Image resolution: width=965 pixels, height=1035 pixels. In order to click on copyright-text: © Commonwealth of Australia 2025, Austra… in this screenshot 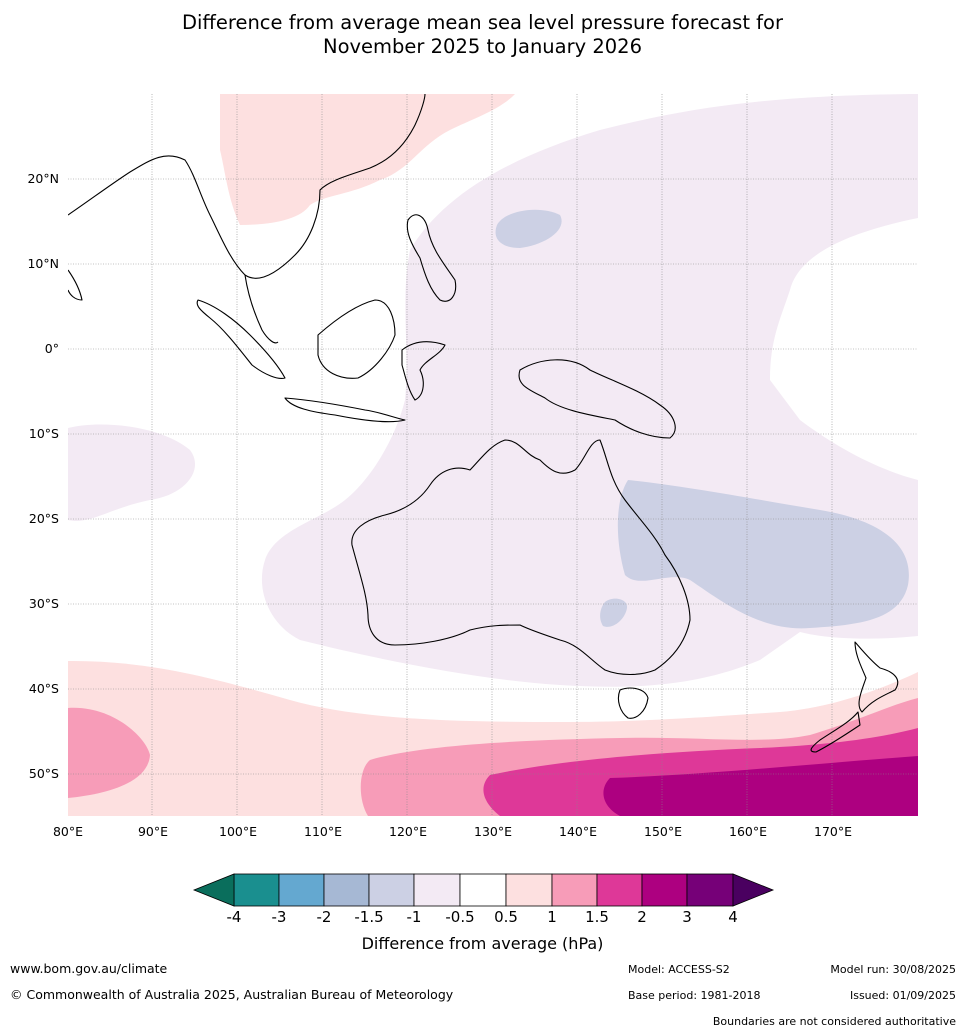, I will do `click(232, 994)`.